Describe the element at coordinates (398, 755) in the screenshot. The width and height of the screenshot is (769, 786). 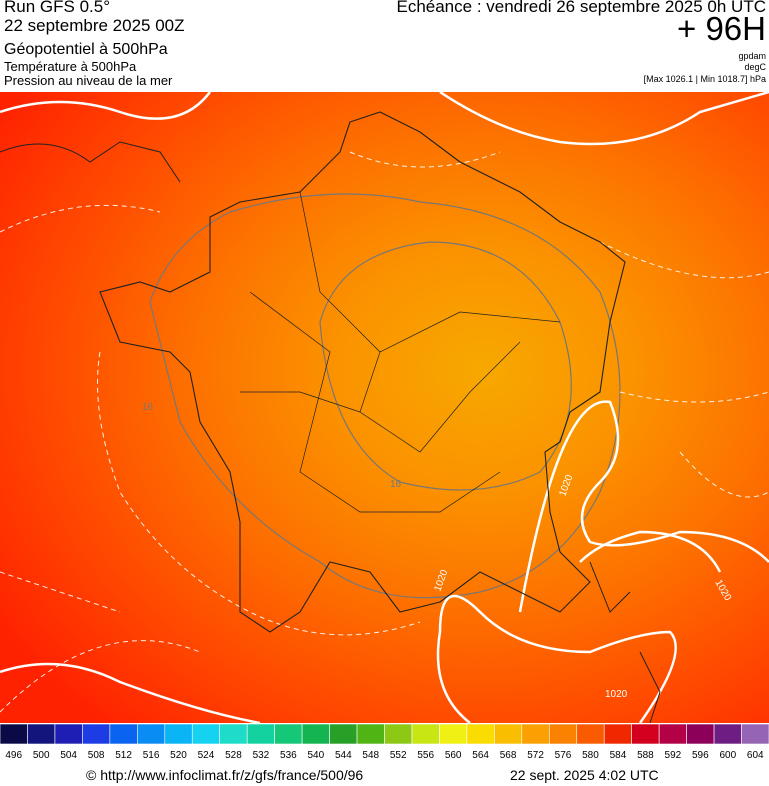
I see `colorbar-label: 552` at that location.